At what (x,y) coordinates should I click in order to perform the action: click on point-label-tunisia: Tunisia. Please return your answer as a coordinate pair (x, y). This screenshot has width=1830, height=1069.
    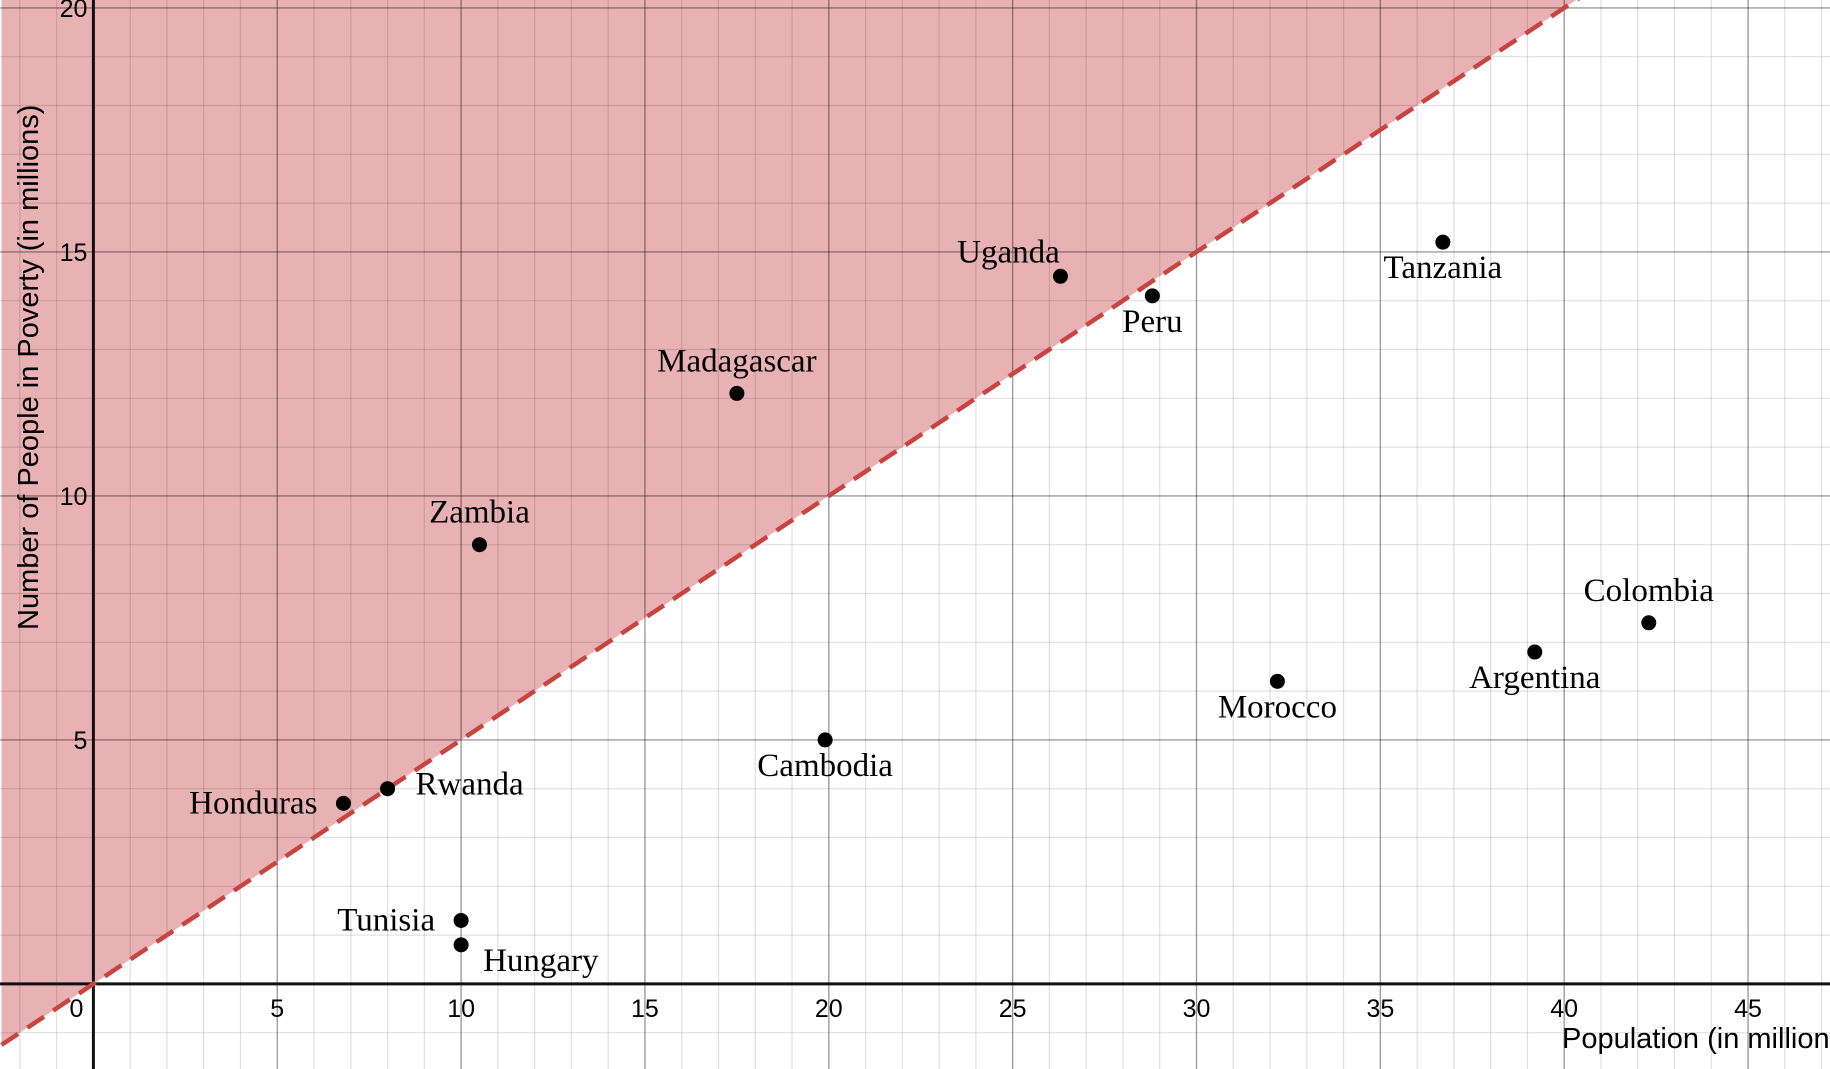
    Looking at the image, I should click on (386, 920).